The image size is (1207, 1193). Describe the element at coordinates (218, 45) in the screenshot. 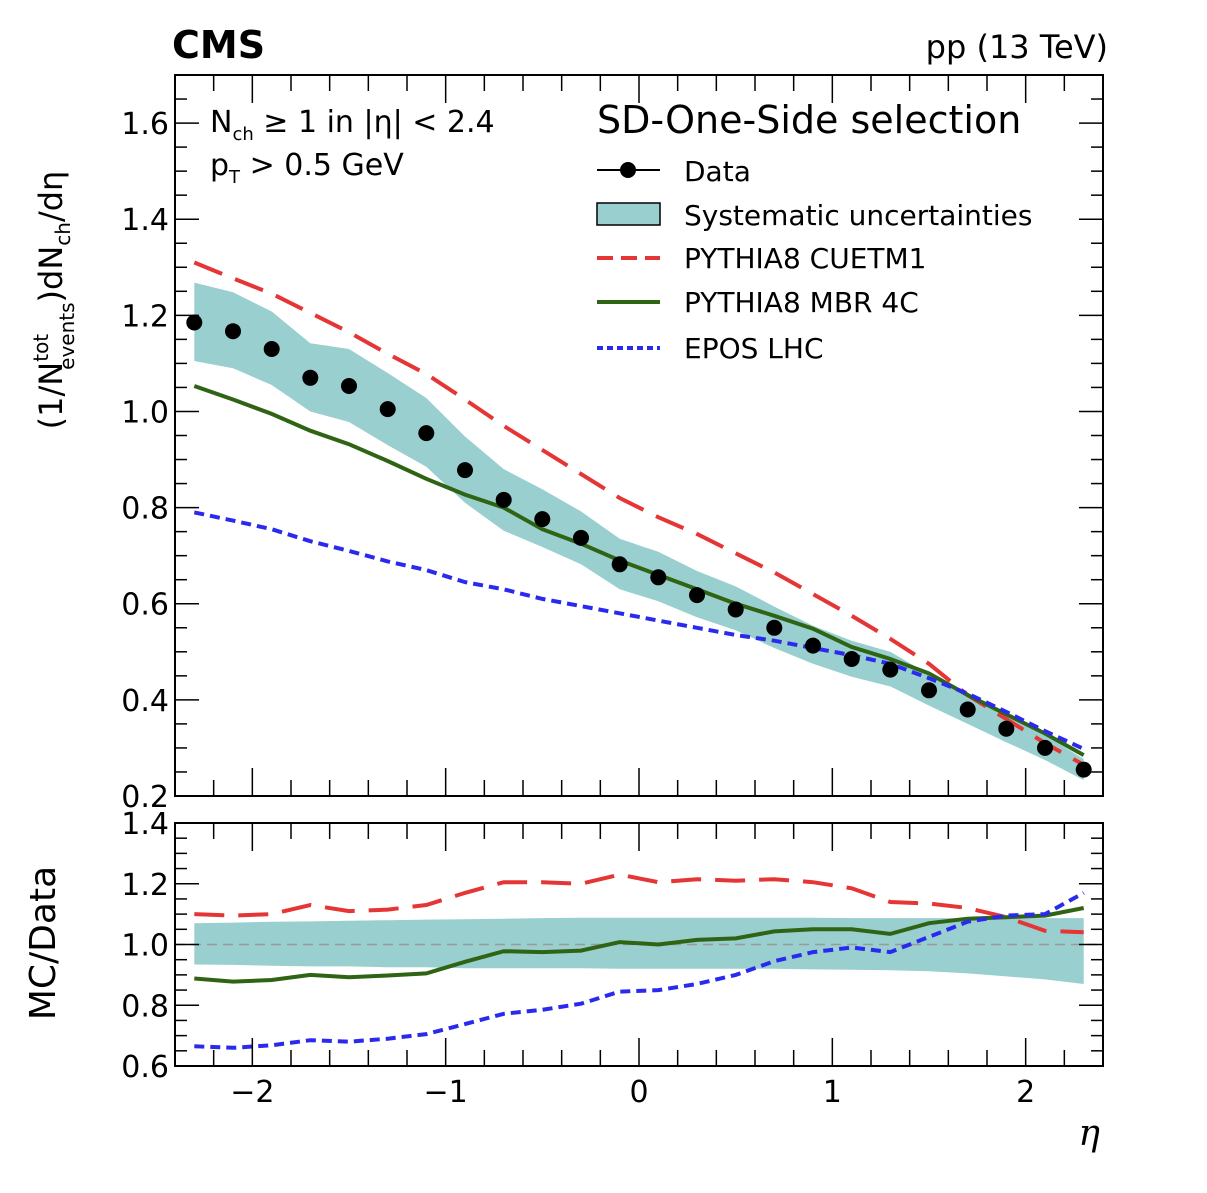

I see `experiment-label: CMS` at that location.